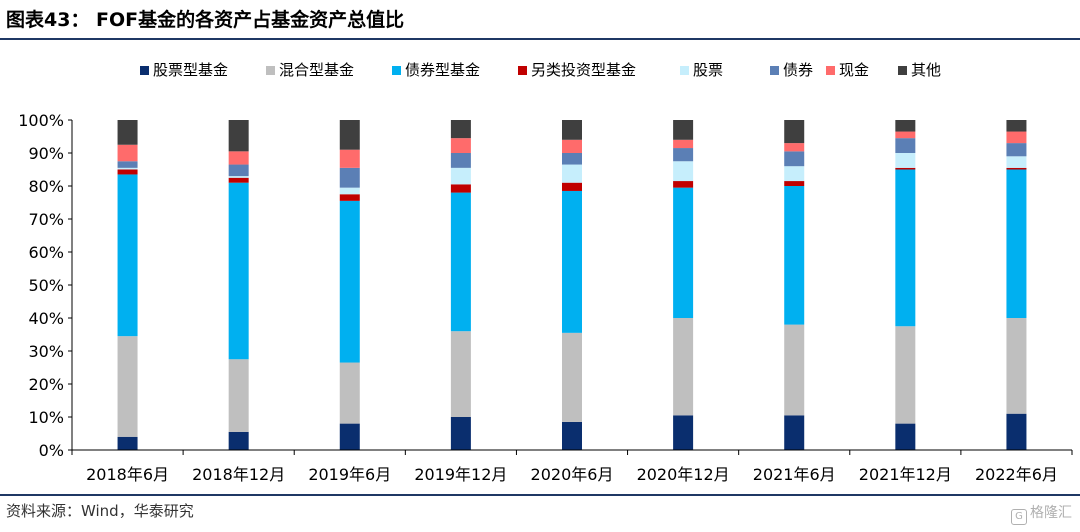 This screenshot has width=1080, height=532. Describe the element at coordinates (1019, 517) in the screenshot. I see `watermark-logo-icon: G` at that location.